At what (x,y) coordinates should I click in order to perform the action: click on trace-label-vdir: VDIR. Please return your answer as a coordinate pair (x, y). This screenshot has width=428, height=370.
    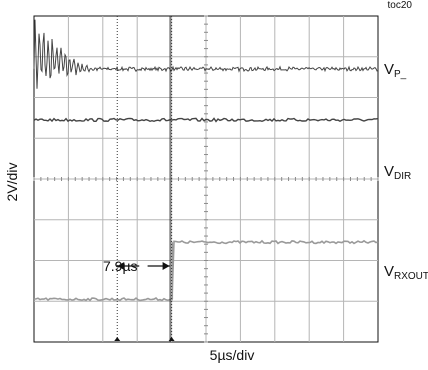
    Looking at the image, I should click on (398, 172).